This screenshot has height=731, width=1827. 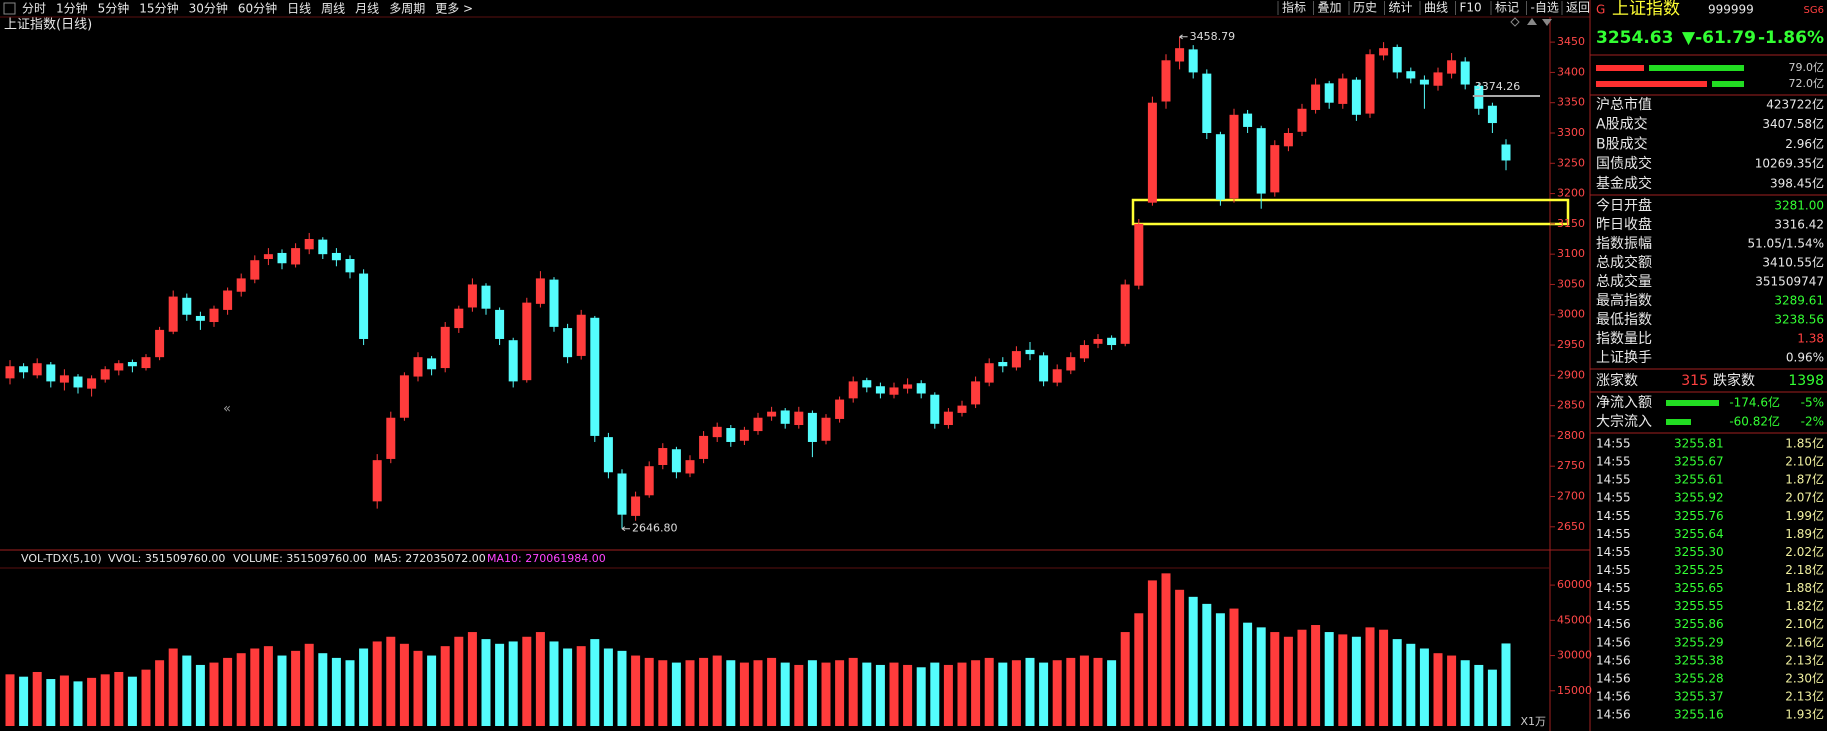 What do you see at coordinates (1294, 7) in the screenshot?
I see `tool-button: 指标` at bounding box center [1294, 7].